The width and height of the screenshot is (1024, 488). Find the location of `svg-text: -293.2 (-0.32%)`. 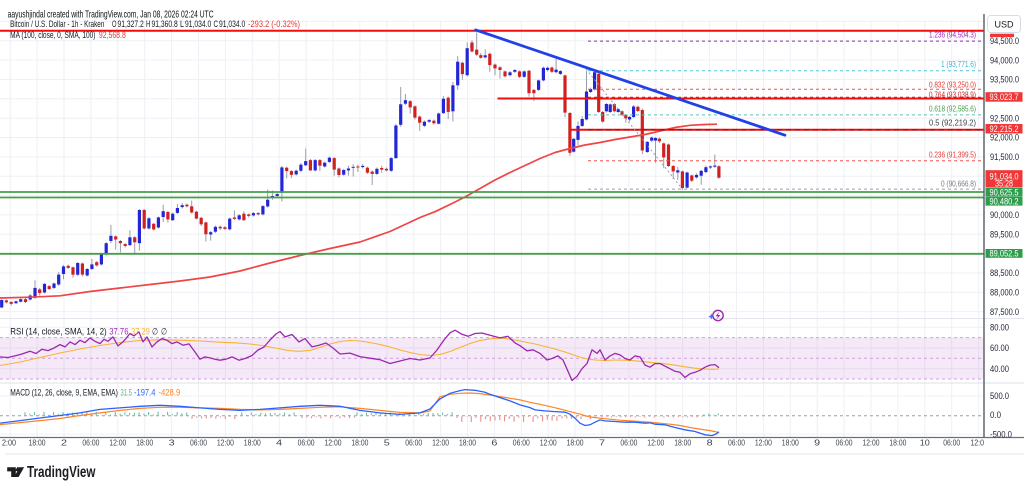

svg-text: -293.2 (-0.32%) is located at coordinates (274, 24).